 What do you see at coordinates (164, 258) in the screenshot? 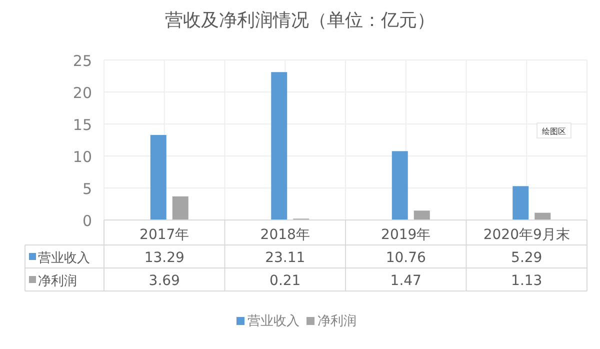
I see `data-label: 13.29` at bounding box center [164, 258].